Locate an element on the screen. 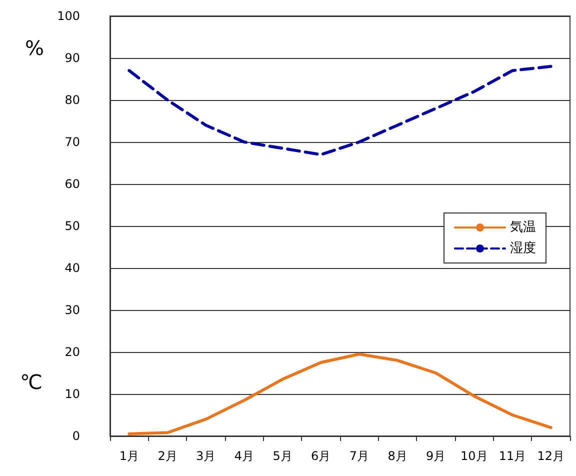 This screenshot has height=476, width=576. x-tick-label: 12月 is located at coordinates (550, 456).